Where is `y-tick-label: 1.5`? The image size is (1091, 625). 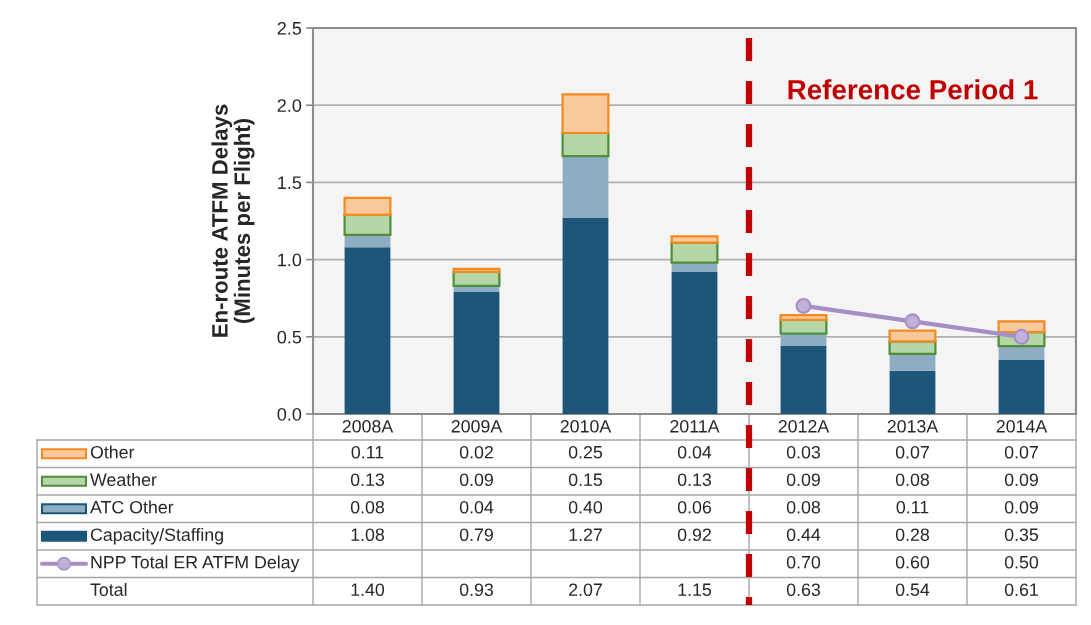
y-tick-label: 1.5 is located at coordinates (290, 183).